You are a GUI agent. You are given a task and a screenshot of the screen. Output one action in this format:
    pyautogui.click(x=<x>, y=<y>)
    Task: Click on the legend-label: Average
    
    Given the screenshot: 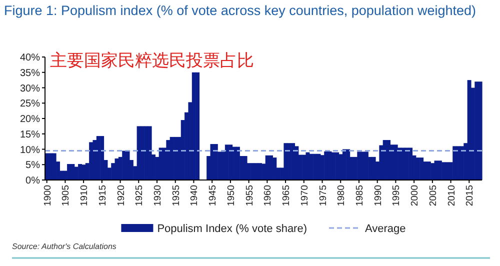 What is the action you would take?
    pyautogui.click(x=385, y=229)
    